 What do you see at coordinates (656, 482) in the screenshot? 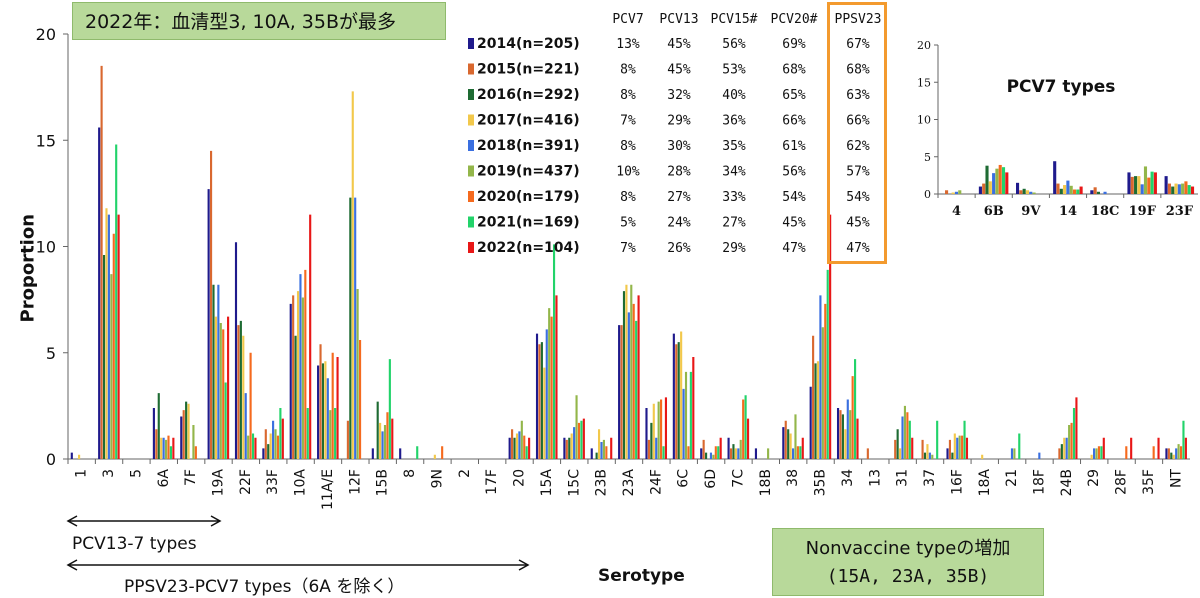
I see `x-tick-label: 24F` at bounding box center [656, 482].